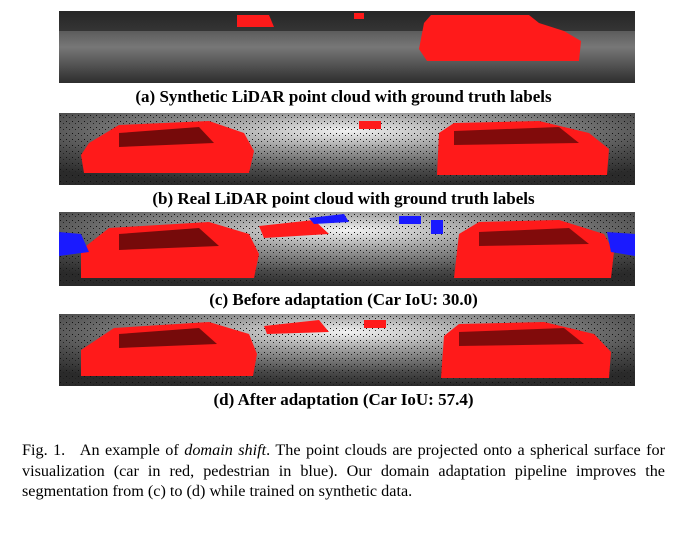  Describe the element at coordinates (225, 450) in the screenshot. I see `caption-emphasis: domain shift` at that location.